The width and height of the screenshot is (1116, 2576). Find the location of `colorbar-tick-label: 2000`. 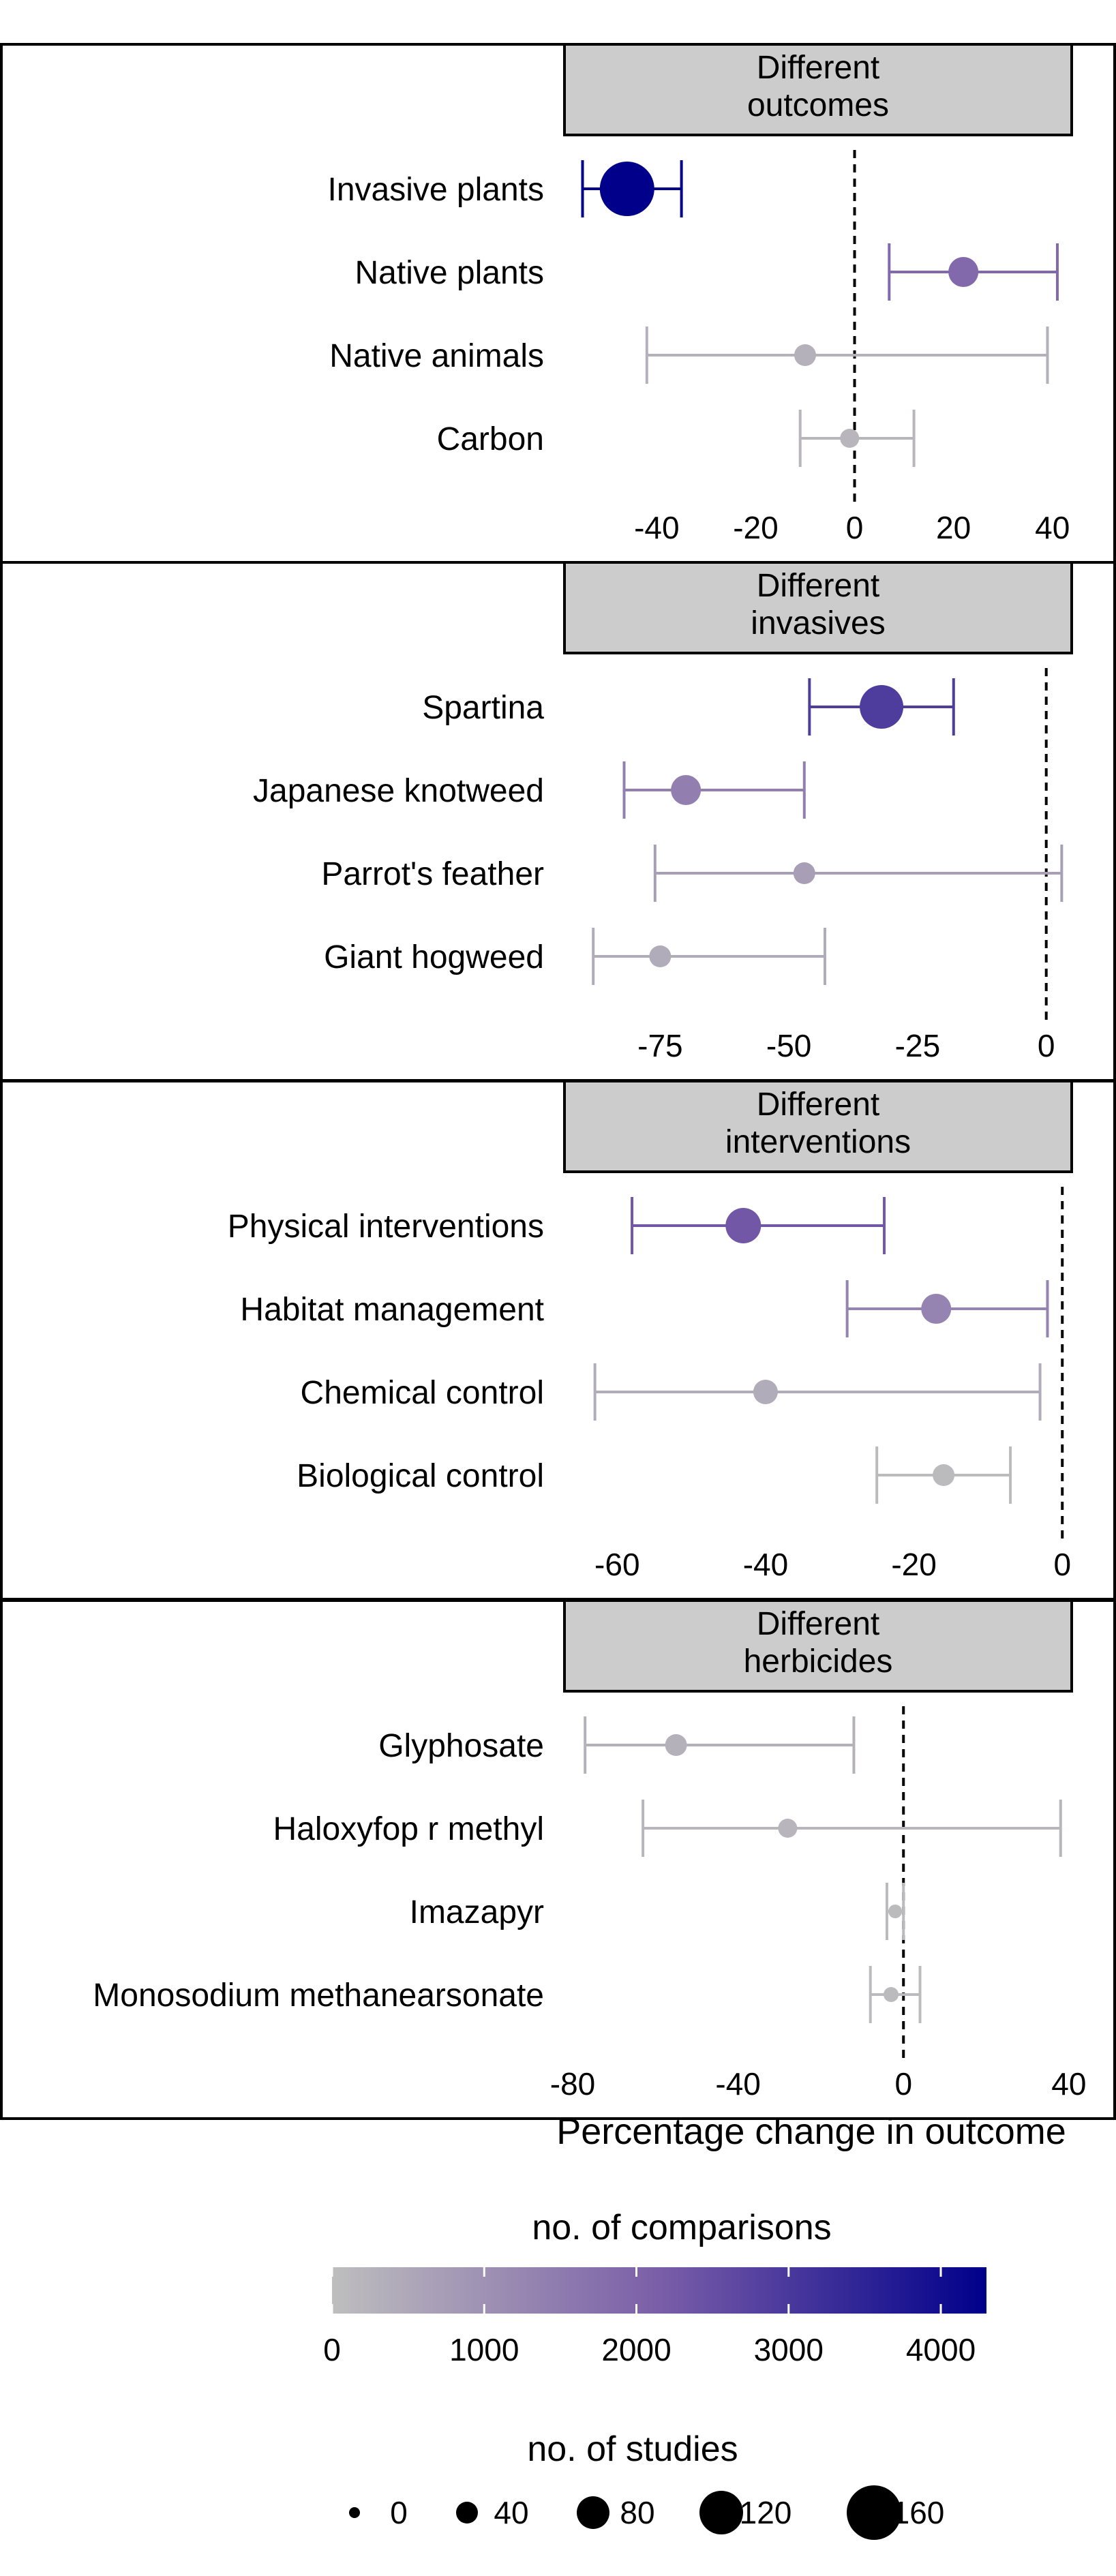

colorbar-tick-label: 2000 is located at coordinates (636, 2349).